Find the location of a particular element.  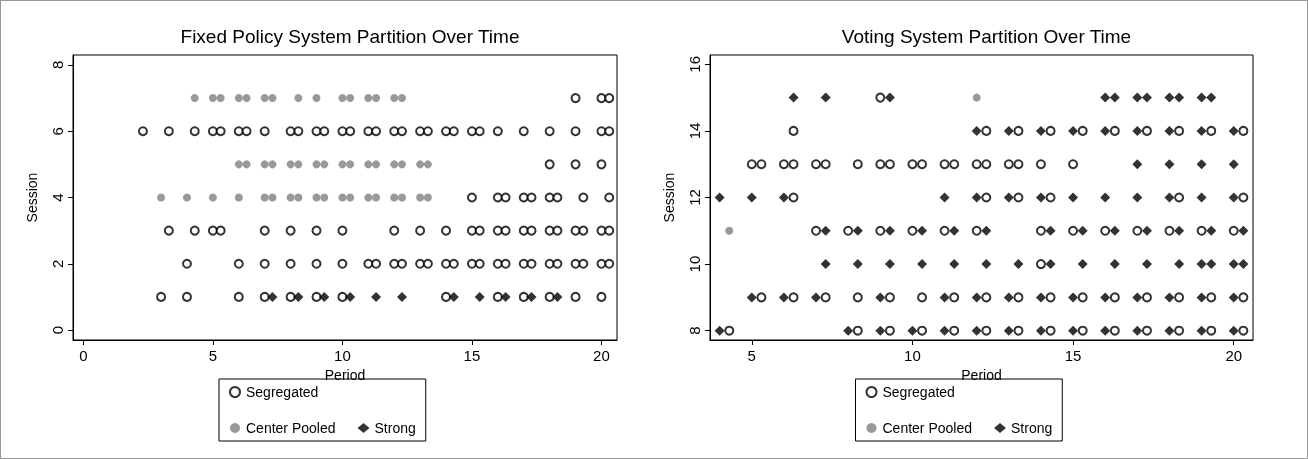

y-tick-label: 4 is located at coordinates (57, 197).